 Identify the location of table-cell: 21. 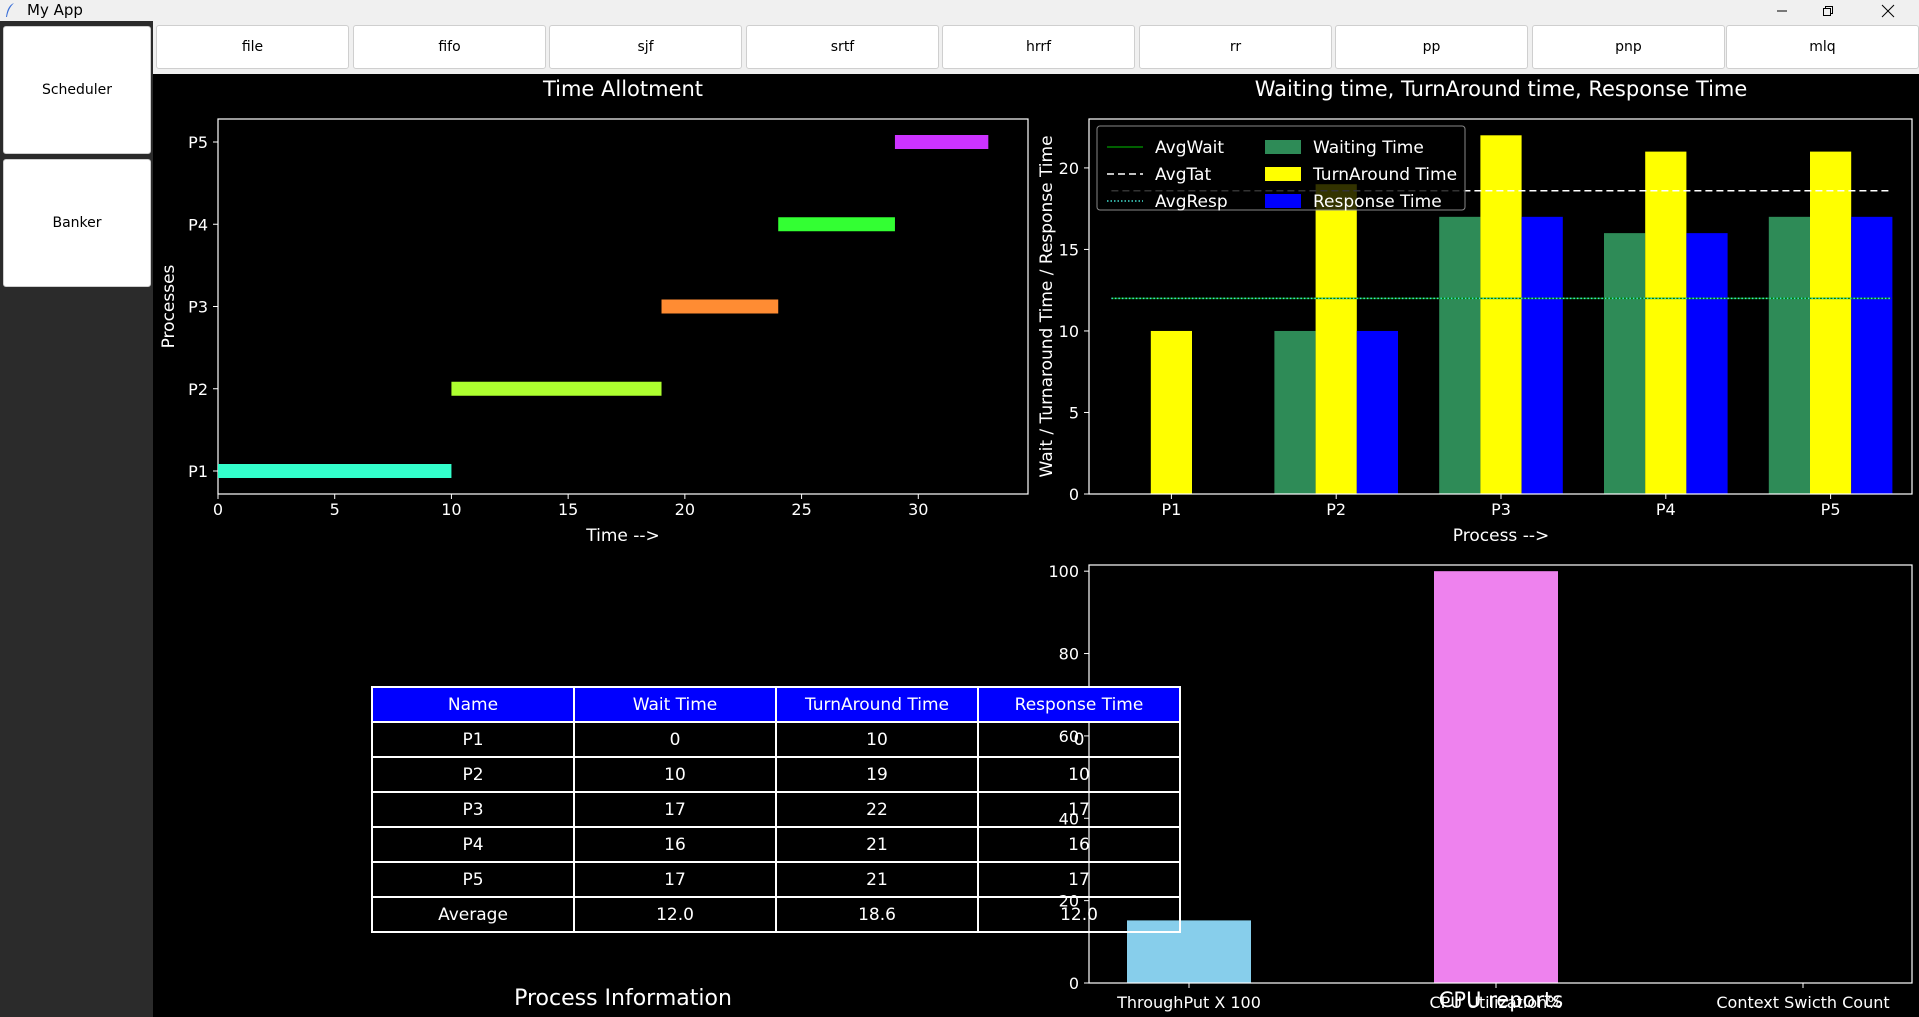
(877, 844).